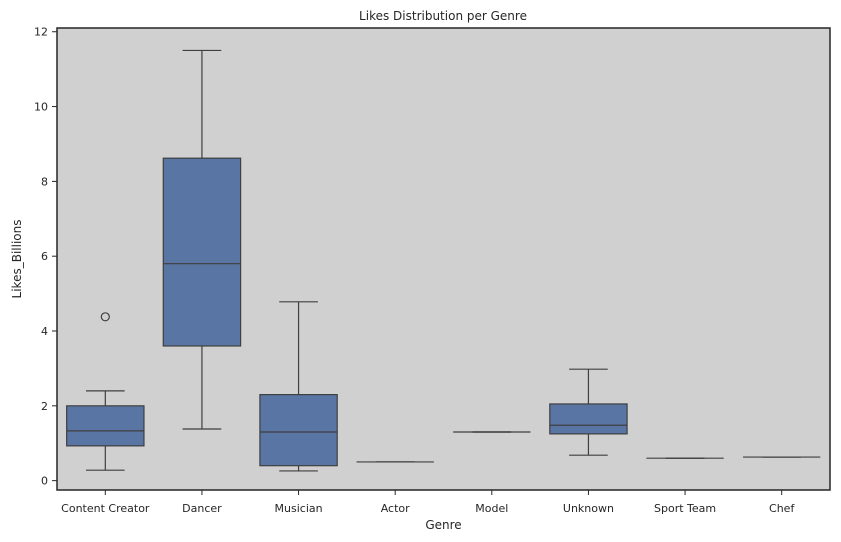 This screenshot has width=841, height=542. I want to click on y-tick-label: 12, so click(41, 32).